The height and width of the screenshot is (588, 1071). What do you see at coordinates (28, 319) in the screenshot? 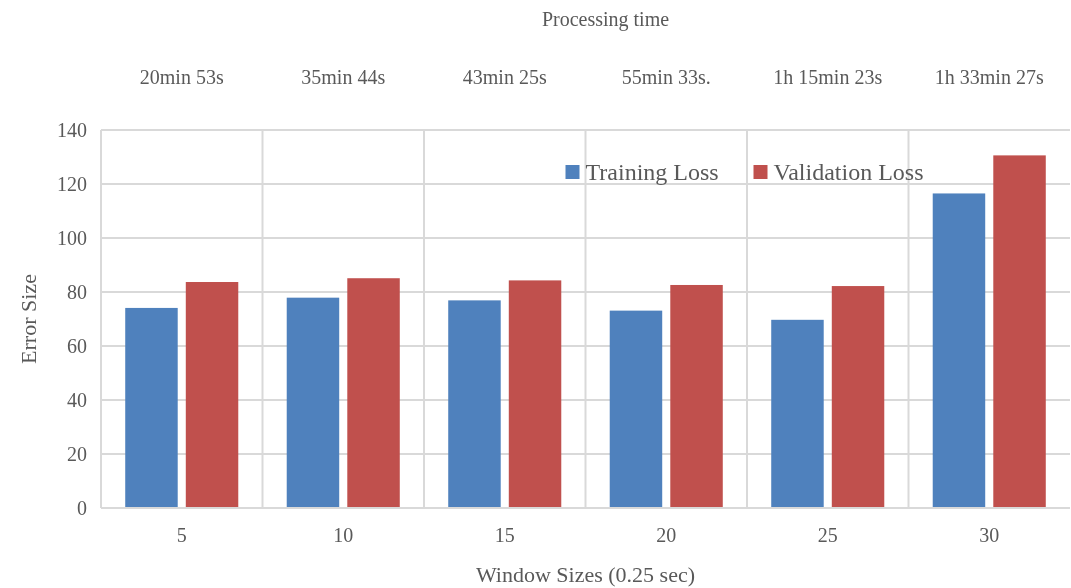
I see `y-axis-title: Error Size` at bounding box center [28, 319].